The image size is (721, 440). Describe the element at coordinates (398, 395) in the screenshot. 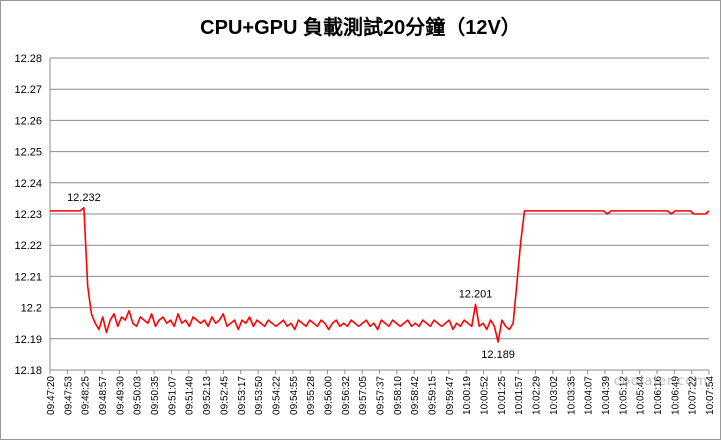

I see `x-tick-label: 09:58:10` at that location.